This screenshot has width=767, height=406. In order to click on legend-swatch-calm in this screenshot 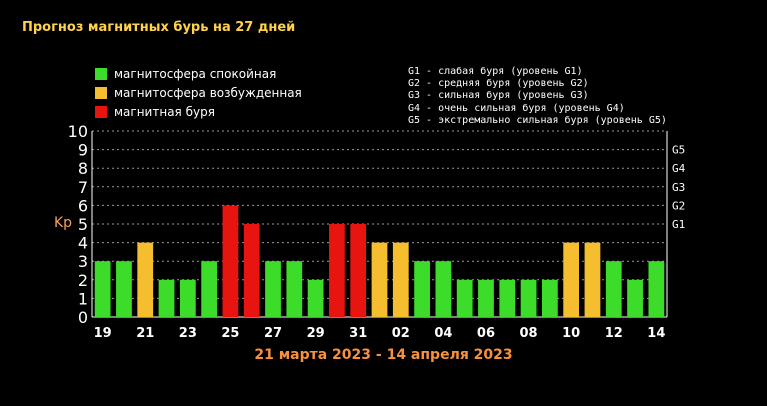, I will do `click(101, 74)`.